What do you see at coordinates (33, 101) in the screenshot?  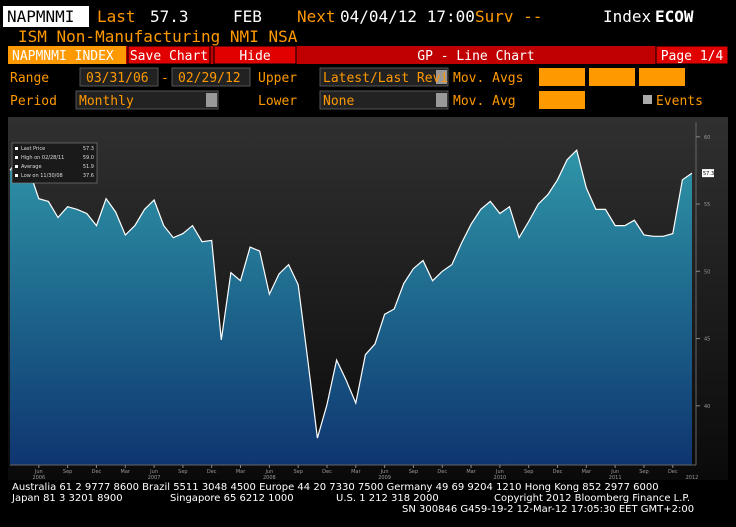 I see `period-label: Period` at bounding box center [33, 101].